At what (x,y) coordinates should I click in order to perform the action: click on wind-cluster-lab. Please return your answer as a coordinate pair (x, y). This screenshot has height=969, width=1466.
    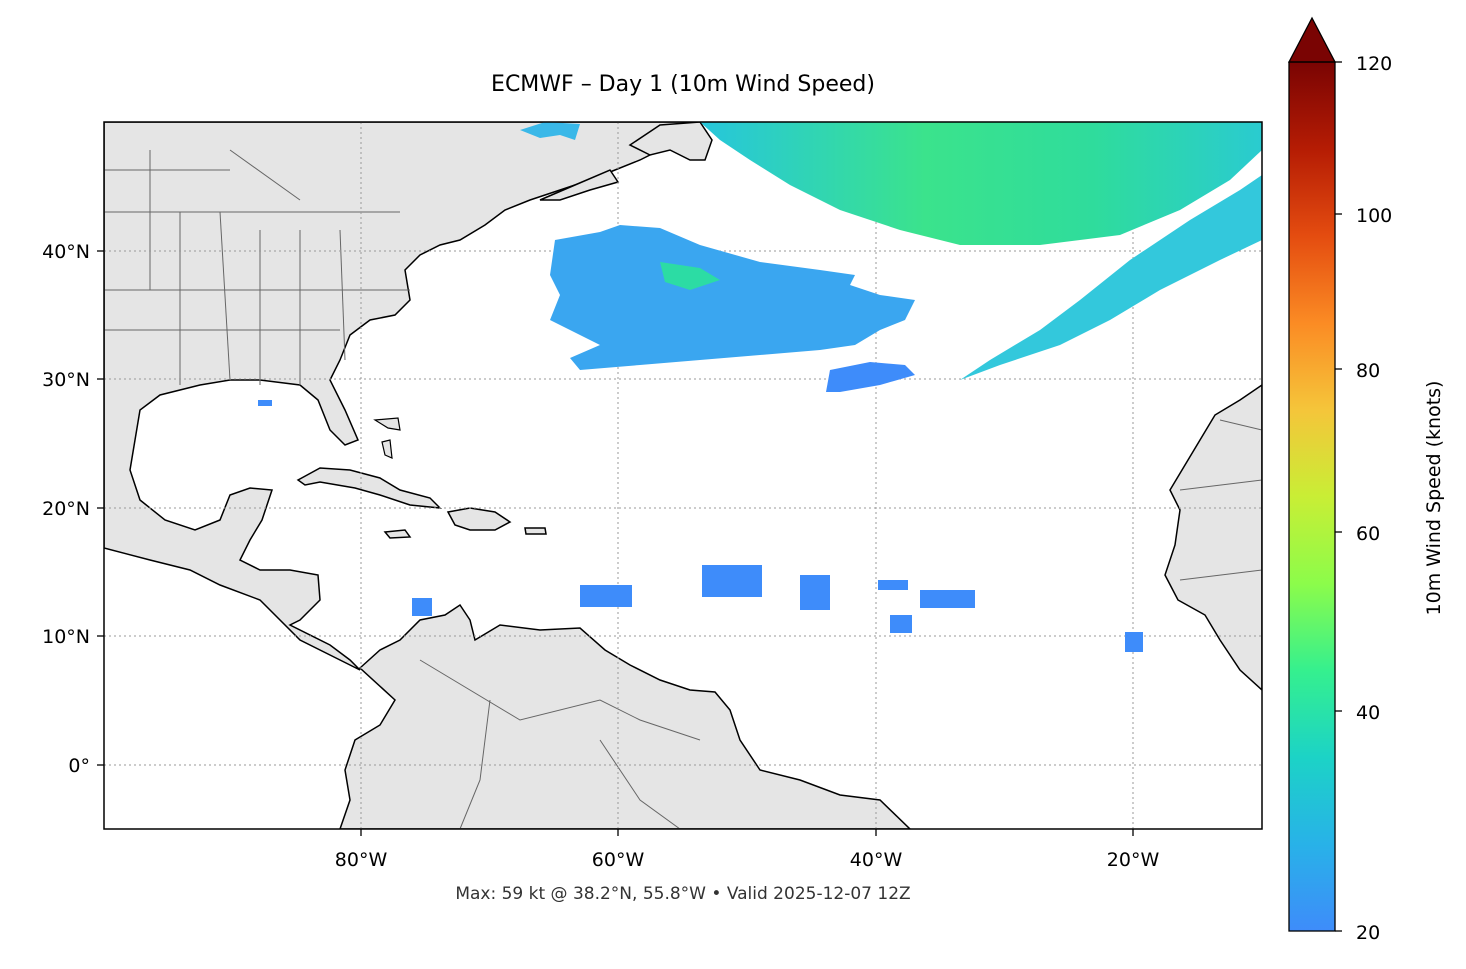
    Looking at the image, I should click on (550, 131).